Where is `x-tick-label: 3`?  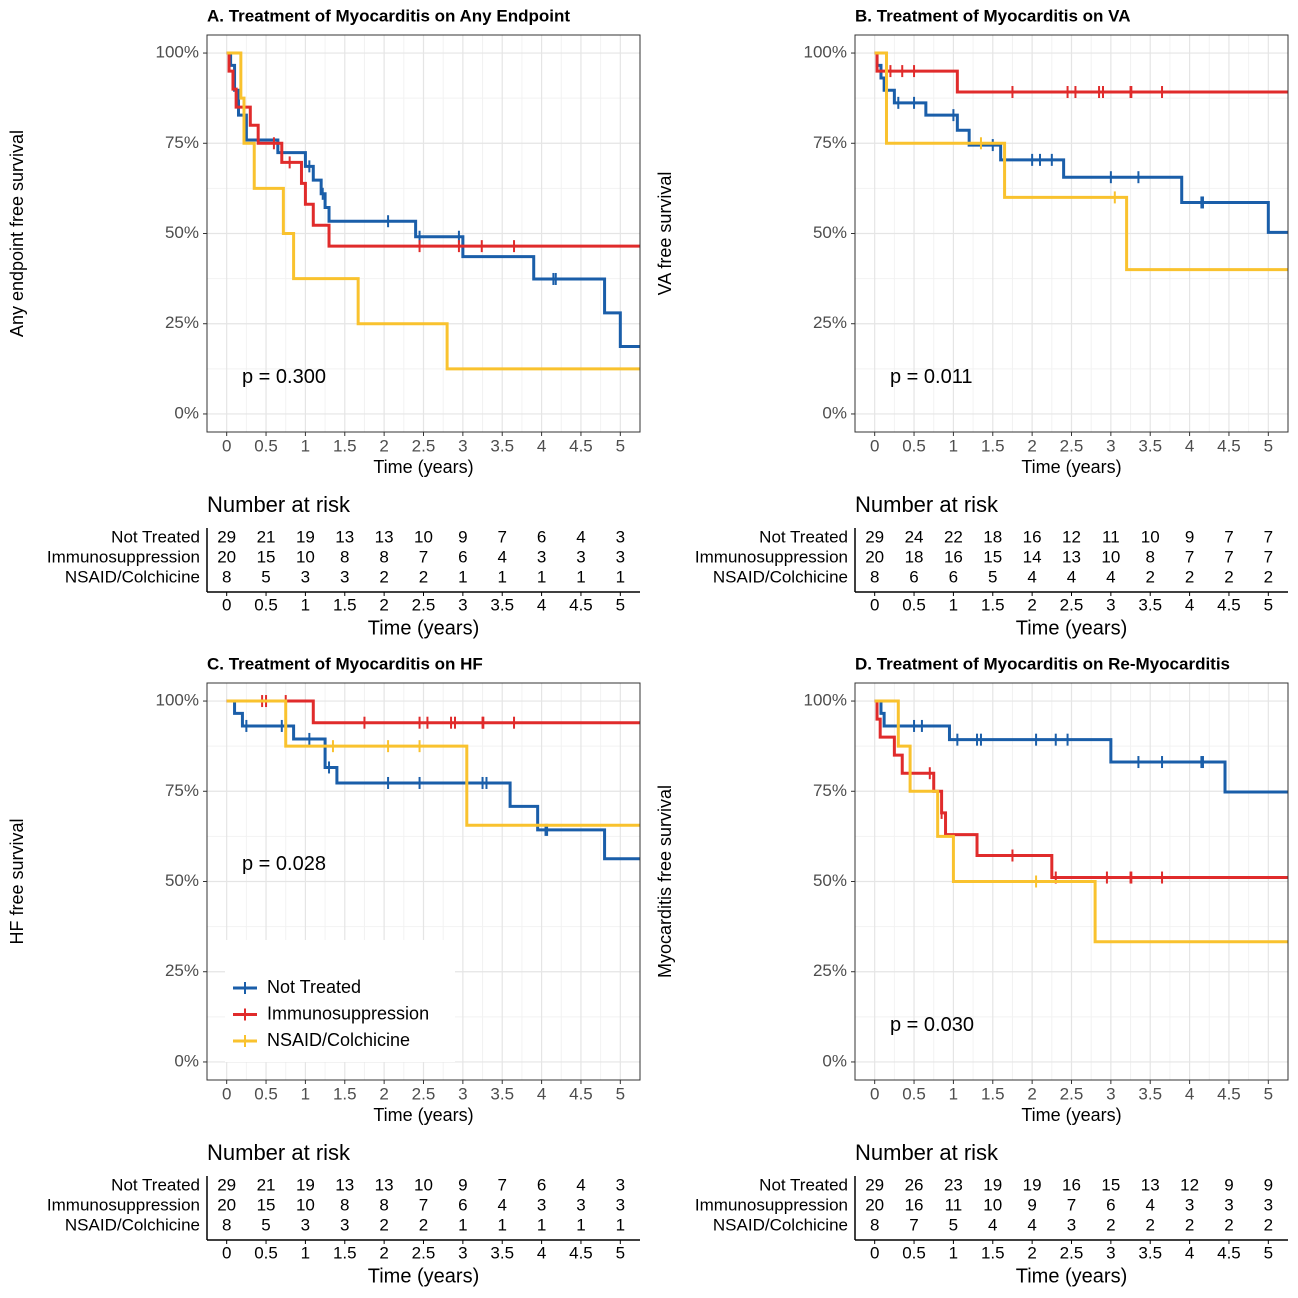 x-tick-label: 3 is located at coordinates (462, 1093).